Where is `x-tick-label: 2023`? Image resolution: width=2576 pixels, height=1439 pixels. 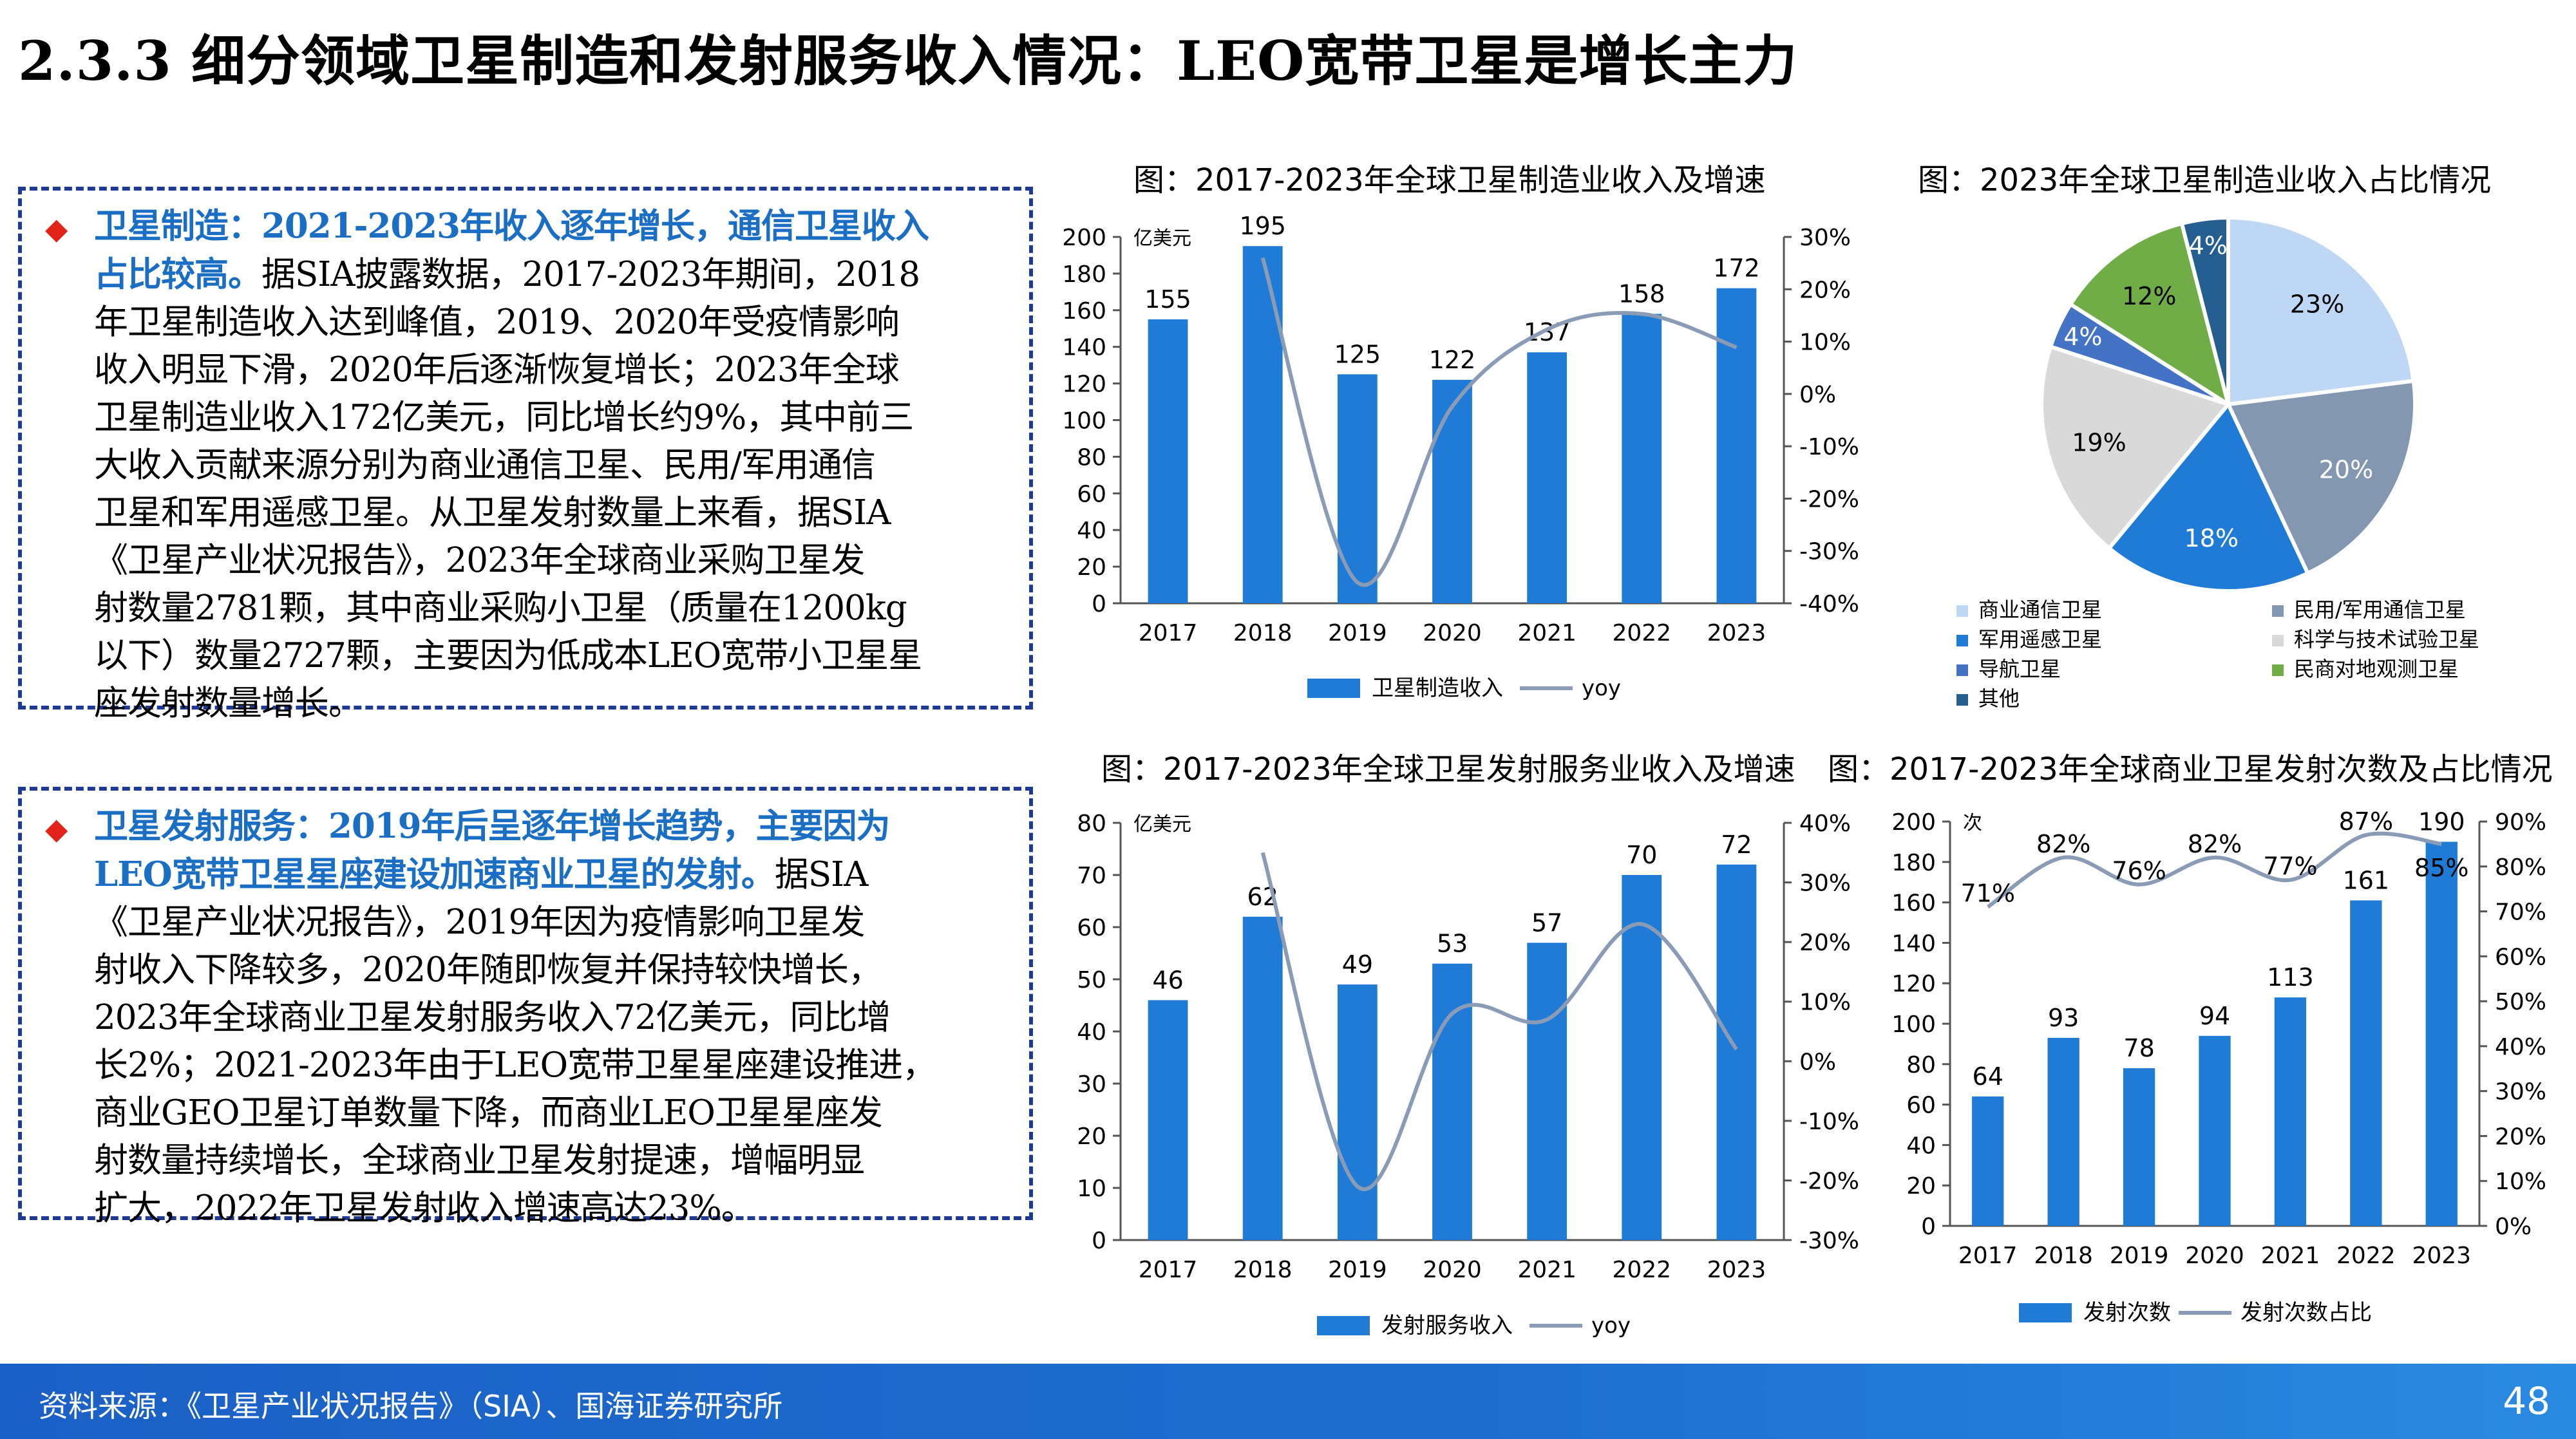
x-tick-label: 2023 is located at coordinates (1737, 633).